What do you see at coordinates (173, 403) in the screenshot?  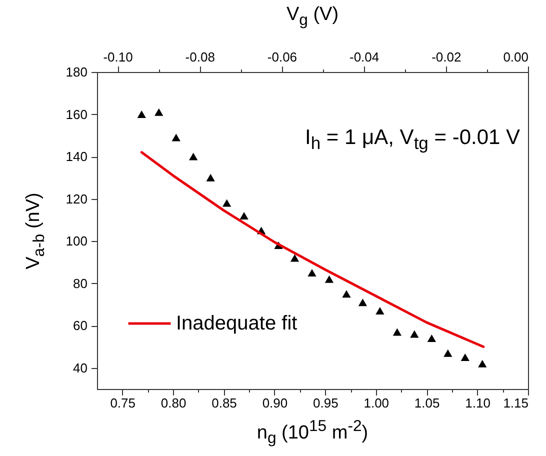 I see `x-tick-label: 0.80` at bounding box center [173, 403].